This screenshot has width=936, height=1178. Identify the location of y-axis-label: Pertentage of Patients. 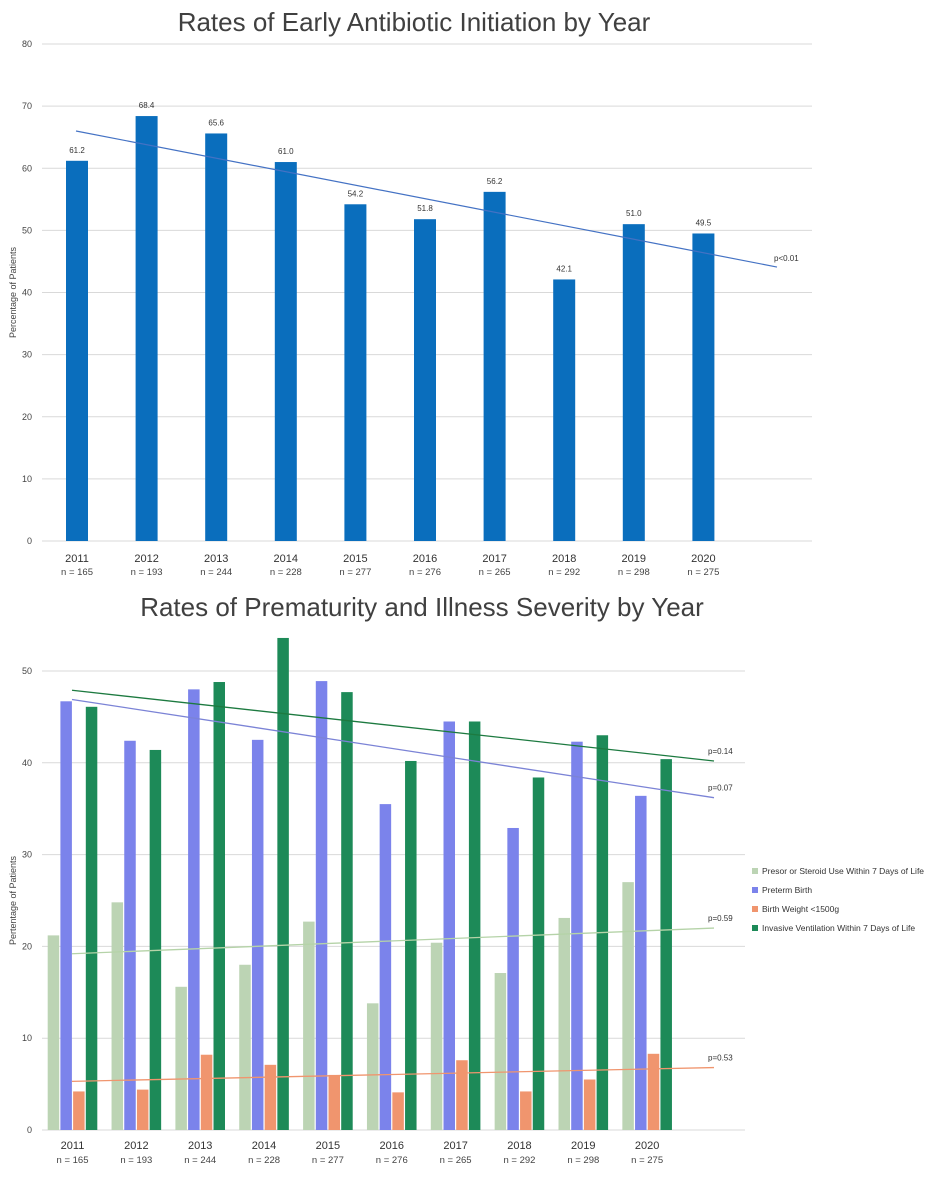
(13, 900).